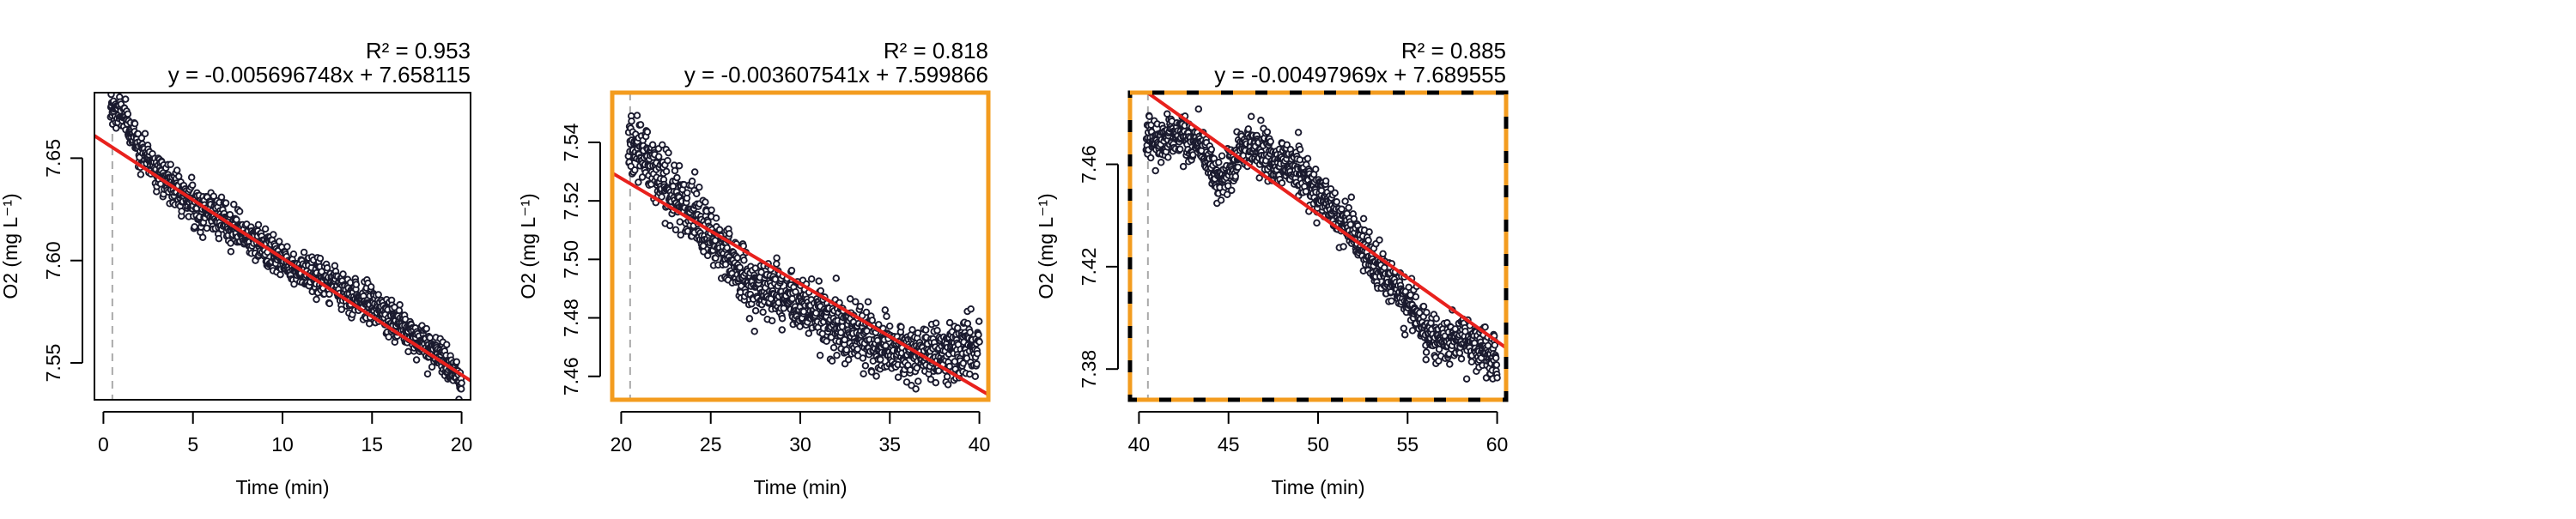 This screenshot has height=519, width=2576. What do you see at coordinates (372, 444) in the screenshot?
I see `x-tick-label: 15` at bounding box center [372, 444].